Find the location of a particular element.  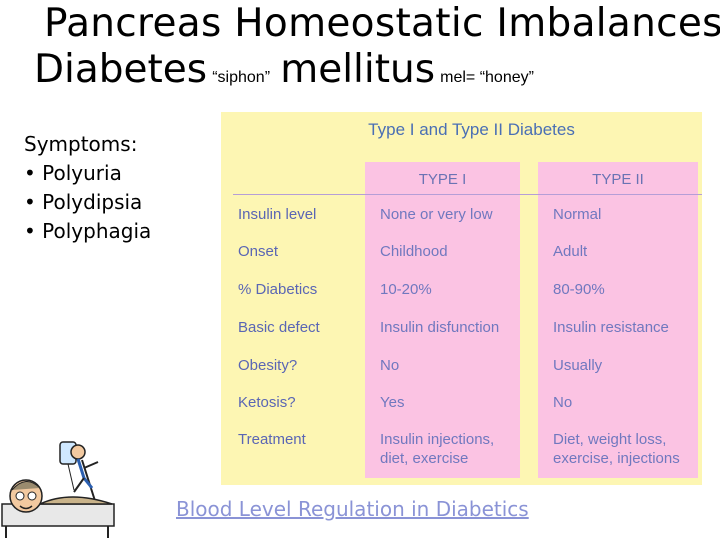

type1-cell: No is located at coordinates (390, 365).